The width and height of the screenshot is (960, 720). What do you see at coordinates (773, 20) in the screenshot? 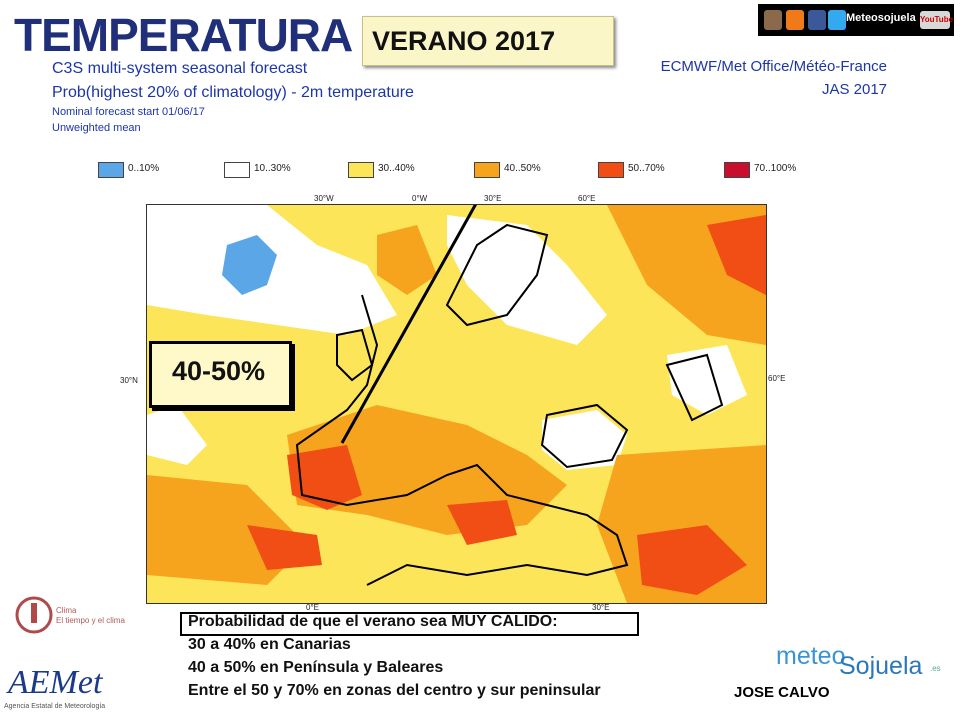
I see `instagram-icon` at bounding box center [773, 20].